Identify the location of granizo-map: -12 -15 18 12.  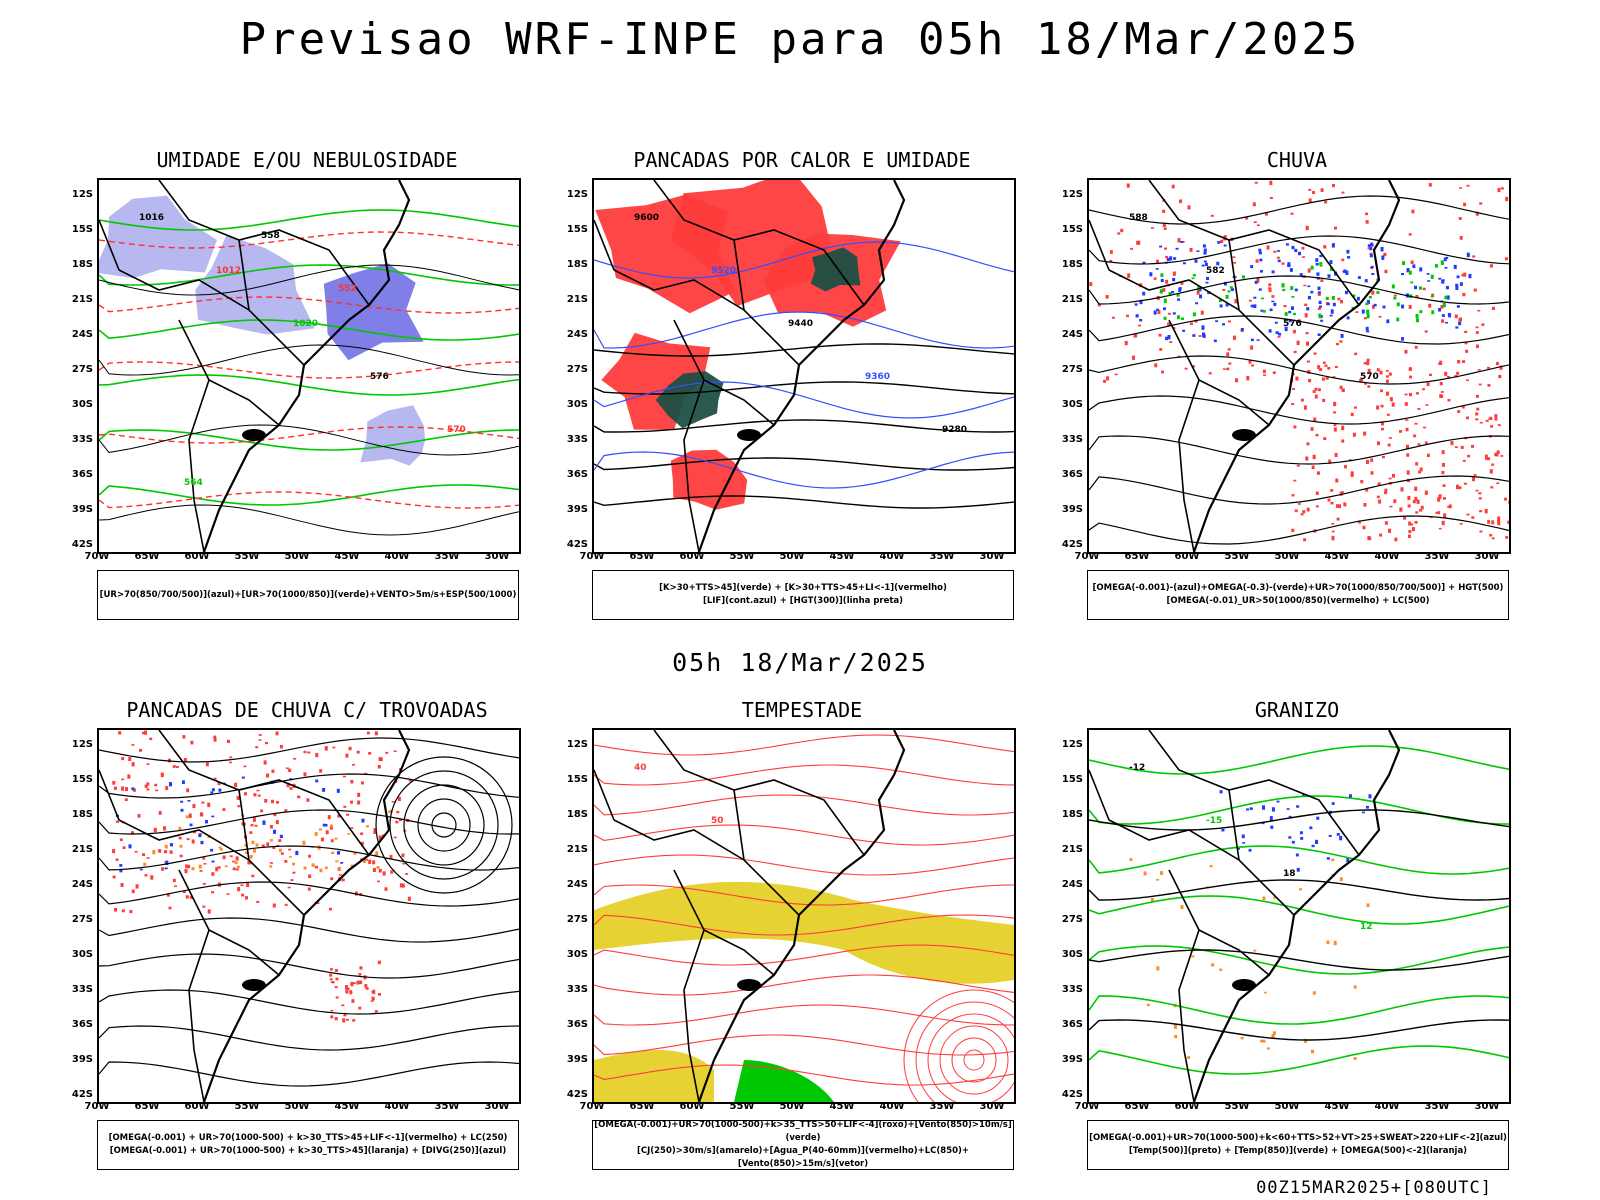
(1299, 916).